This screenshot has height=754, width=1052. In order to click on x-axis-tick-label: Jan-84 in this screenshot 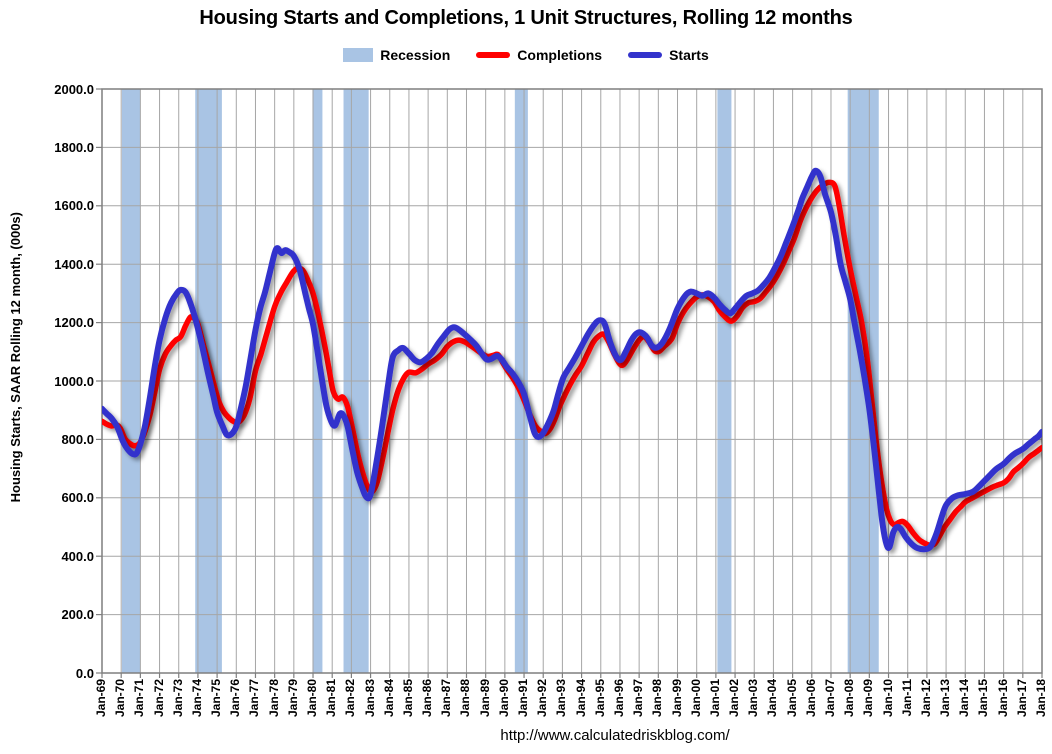, I will do `click(388, 698)`.